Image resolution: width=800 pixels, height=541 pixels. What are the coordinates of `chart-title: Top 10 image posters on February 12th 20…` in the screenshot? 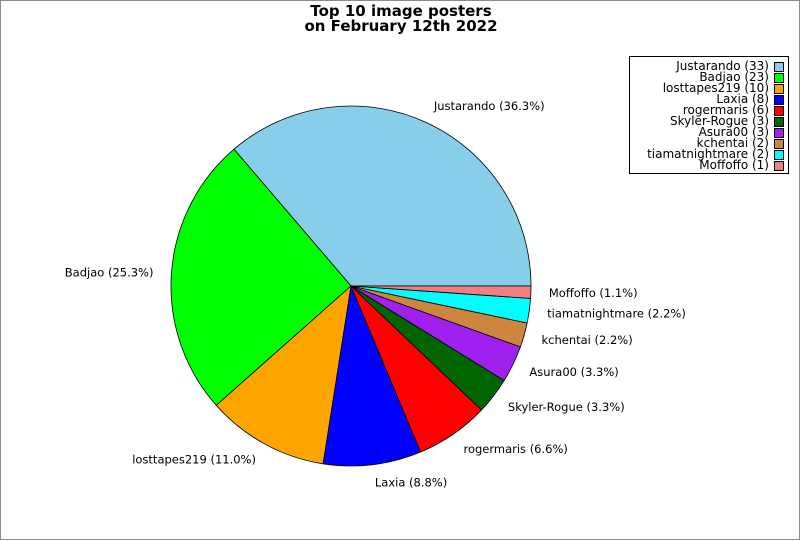 It's located at (400, 19).